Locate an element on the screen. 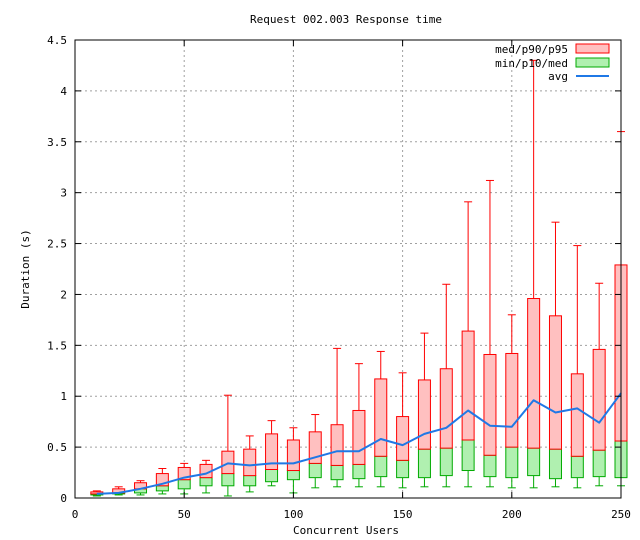 This screenshot has height=540, width=640. legend-swatch-min-p10-med is located at coordinates (592, 62).